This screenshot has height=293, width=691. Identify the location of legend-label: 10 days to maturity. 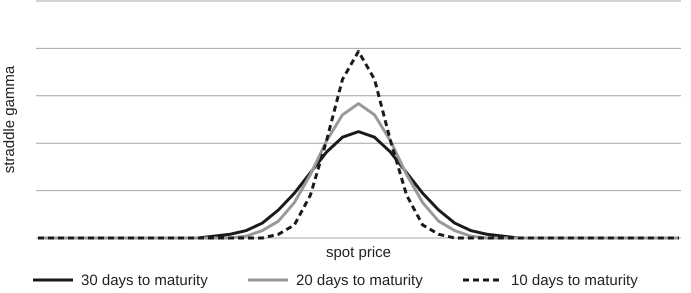
(574, 280).